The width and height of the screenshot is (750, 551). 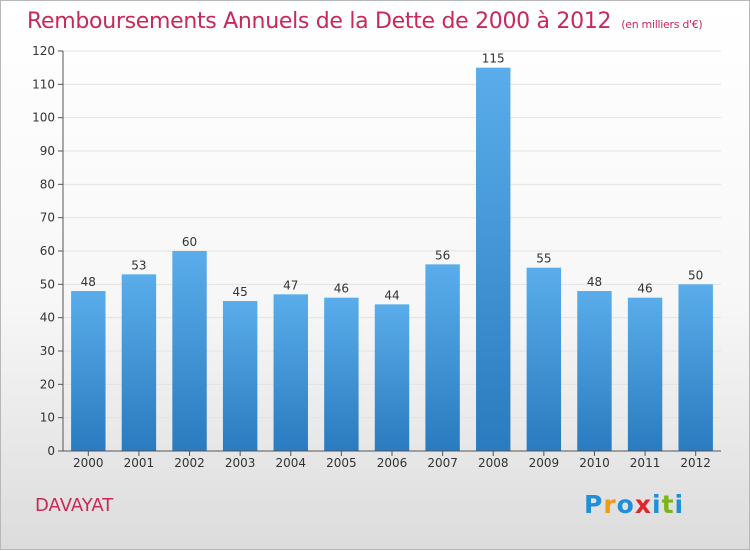 What do you see at coordinates (645, 463) in the screenshot?
I see `x-tick-label: 2011` at bounding box center [645, 463].